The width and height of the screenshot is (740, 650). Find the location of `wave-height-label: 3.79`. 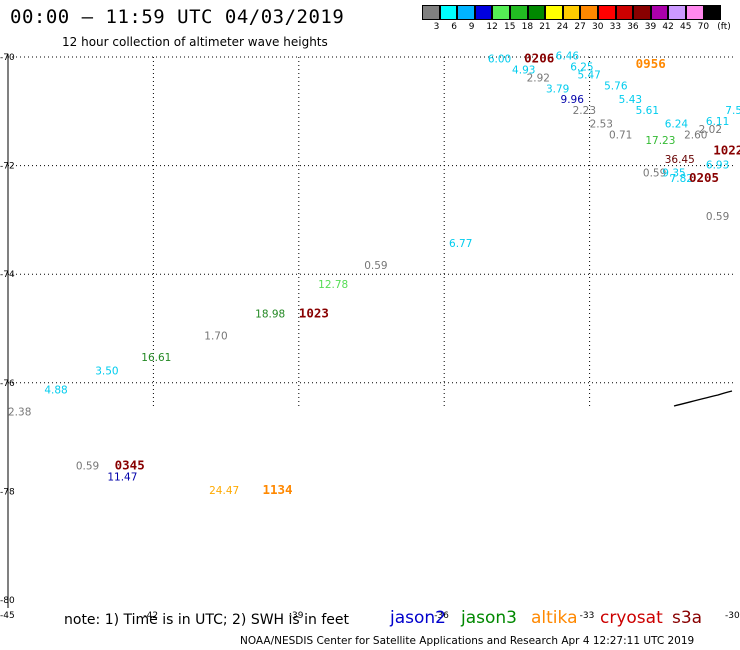

wave-height-label: 3.79 is located at coordinates (557, 89).